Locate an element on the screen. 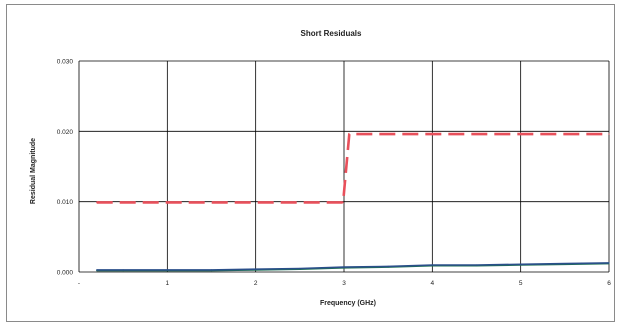 The width and height of the screenshot is (621, 327). y-tick-label: 0.010 is located at coordinates (65, 202).